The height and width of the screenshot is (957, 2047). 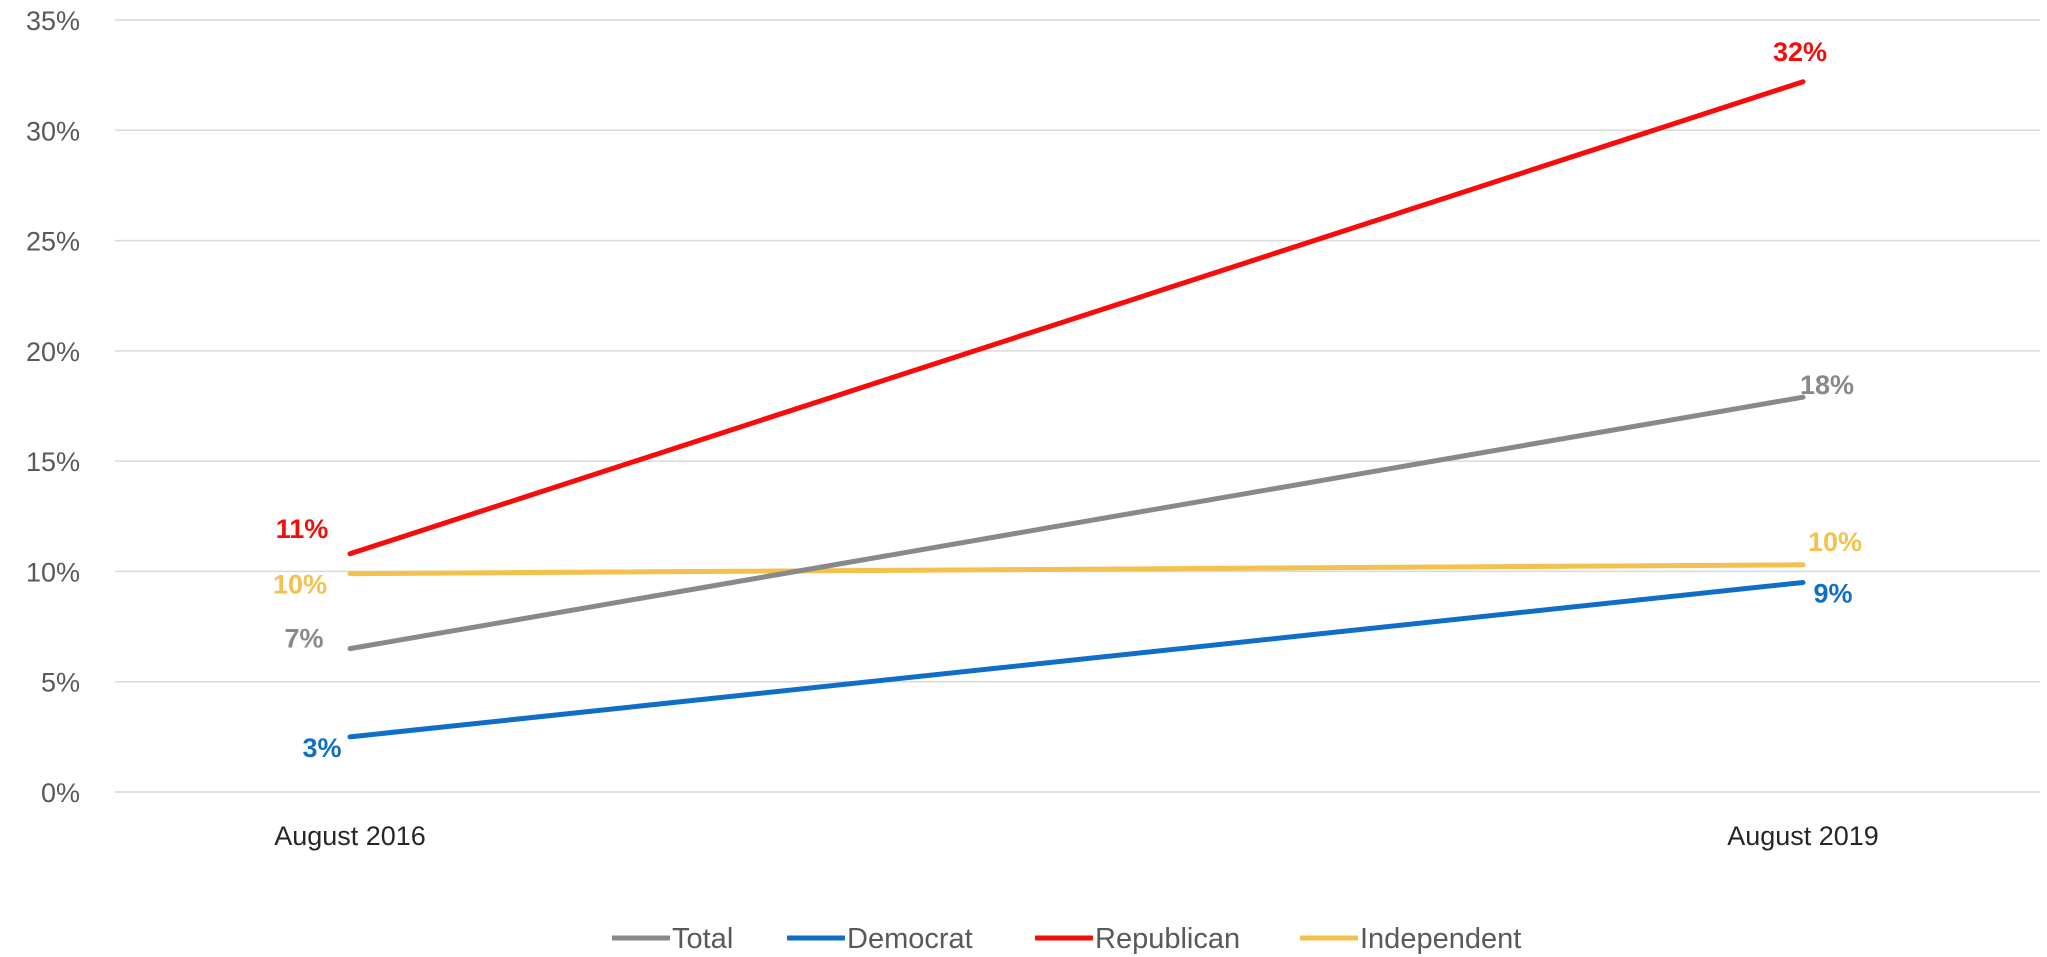 What do you see at coordinates (1076, 569) in the screenshot?
I see `series-line-independent` at bounding box center [1076, 569].